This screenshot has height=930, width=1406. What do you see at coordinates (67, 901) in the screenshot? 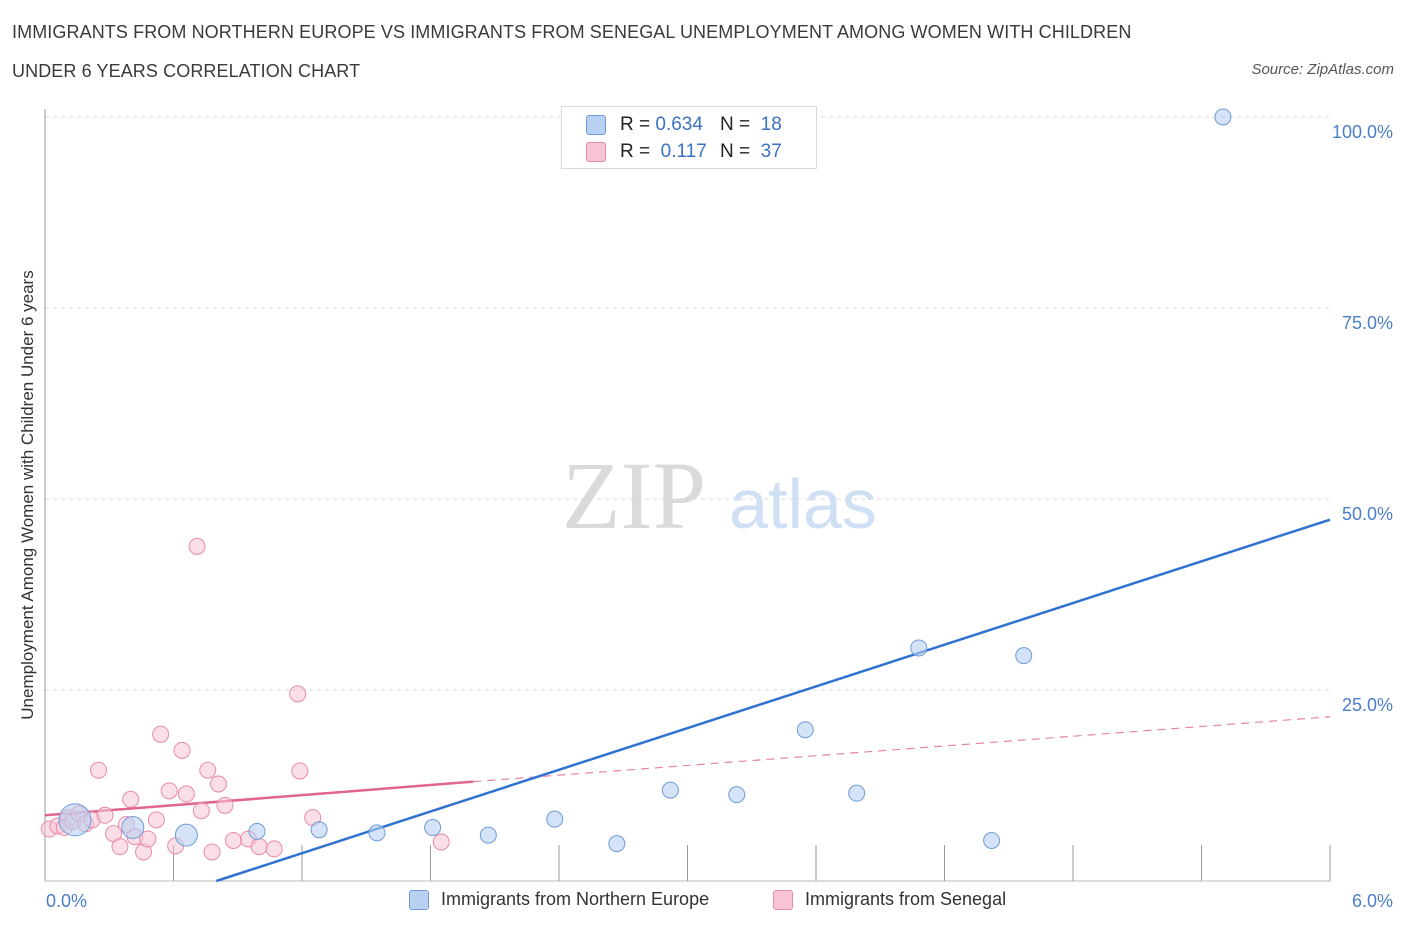
I see `x-tick-min: 0.0%` at bounding box center [67, 901].